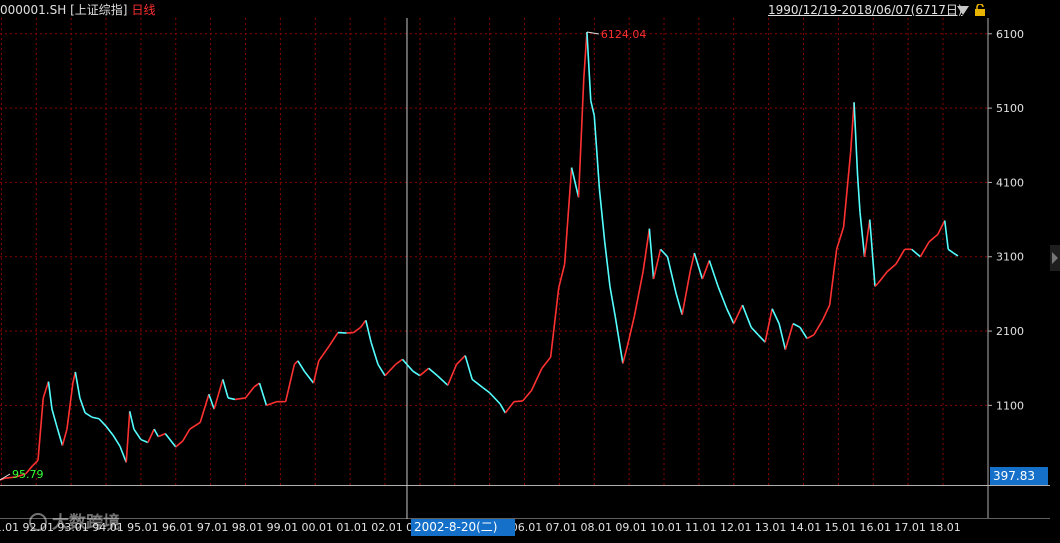 The width and height of the screenshot is (1060, 543). Describe the element at coordinates (597, 527) in the screenshot. I see `x-tick-label: 08.01` at that location.